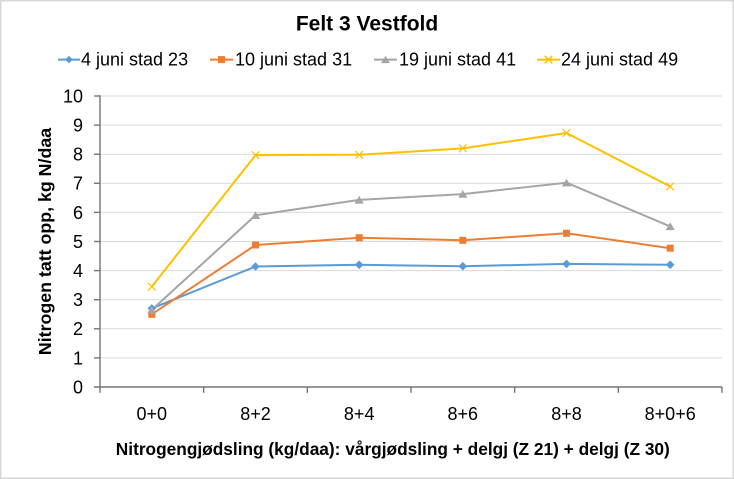 This screenshot has height=479, width=734. I want to click on svg-text: 10 juni stad 31, so click(293, 60).